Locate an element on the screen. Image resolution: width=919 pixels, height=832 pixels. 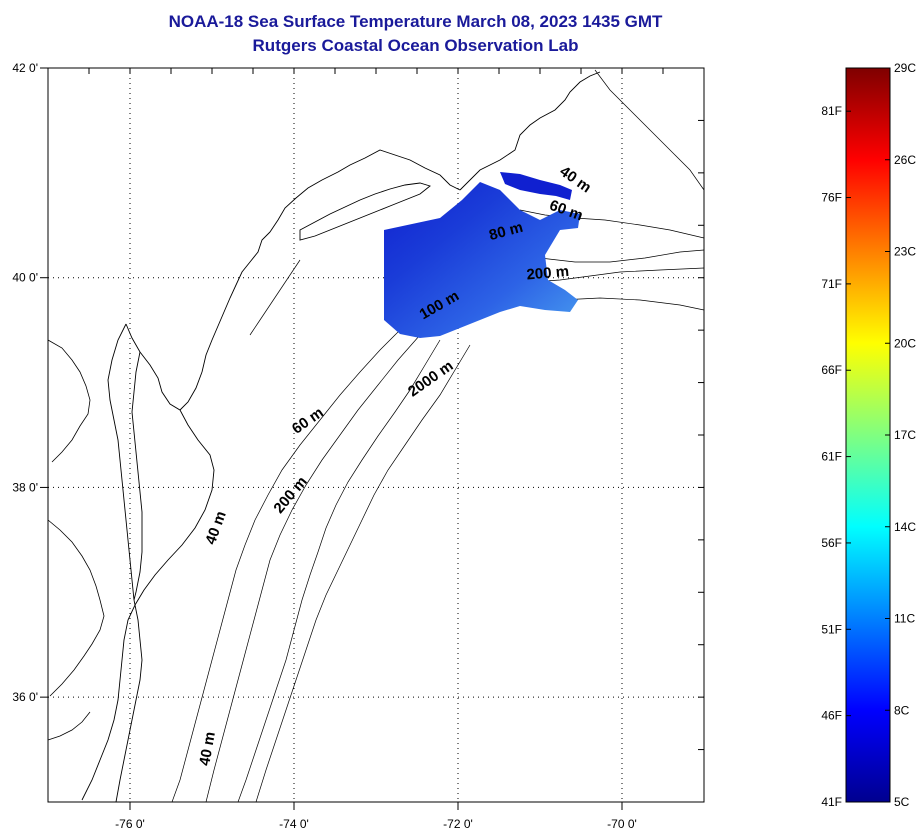
lat-tick-label: 38 0' is located at coordinates (25, 487).